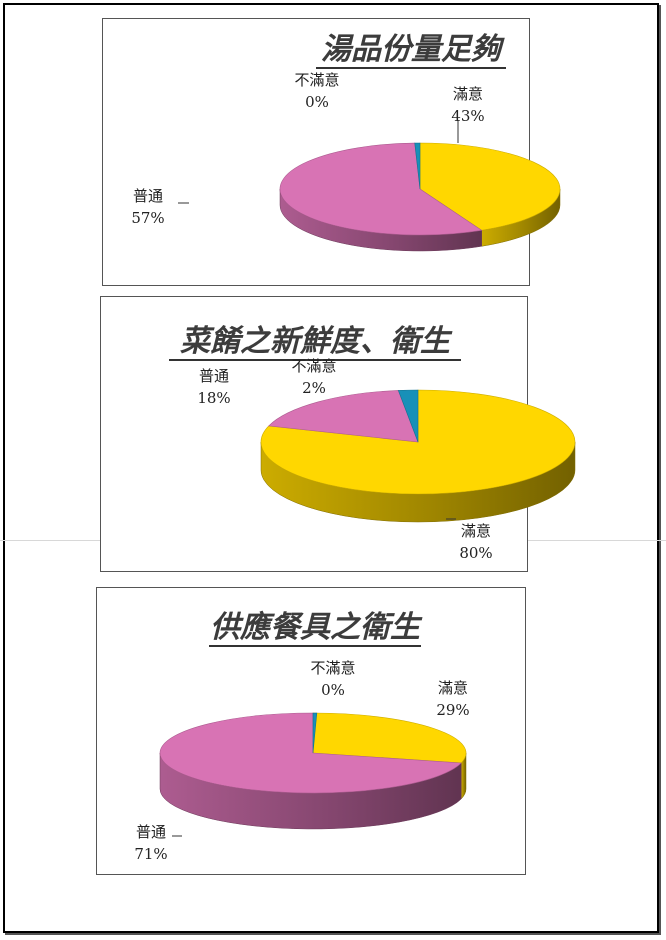 The image size is (666, 940). Describe the element at coordinates (467, 116) in the screenshot. I see `slice-percent-satisfied: 43%` at that location.